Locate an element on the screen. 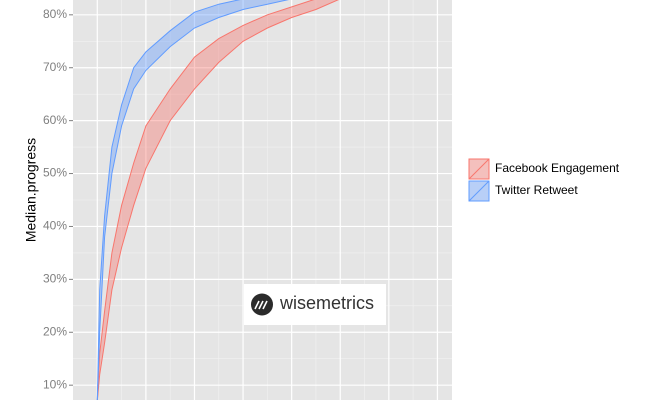 This screenshot has height=400, width=648. watermark-box: wisemetrics is located at coordinates (315, 304).